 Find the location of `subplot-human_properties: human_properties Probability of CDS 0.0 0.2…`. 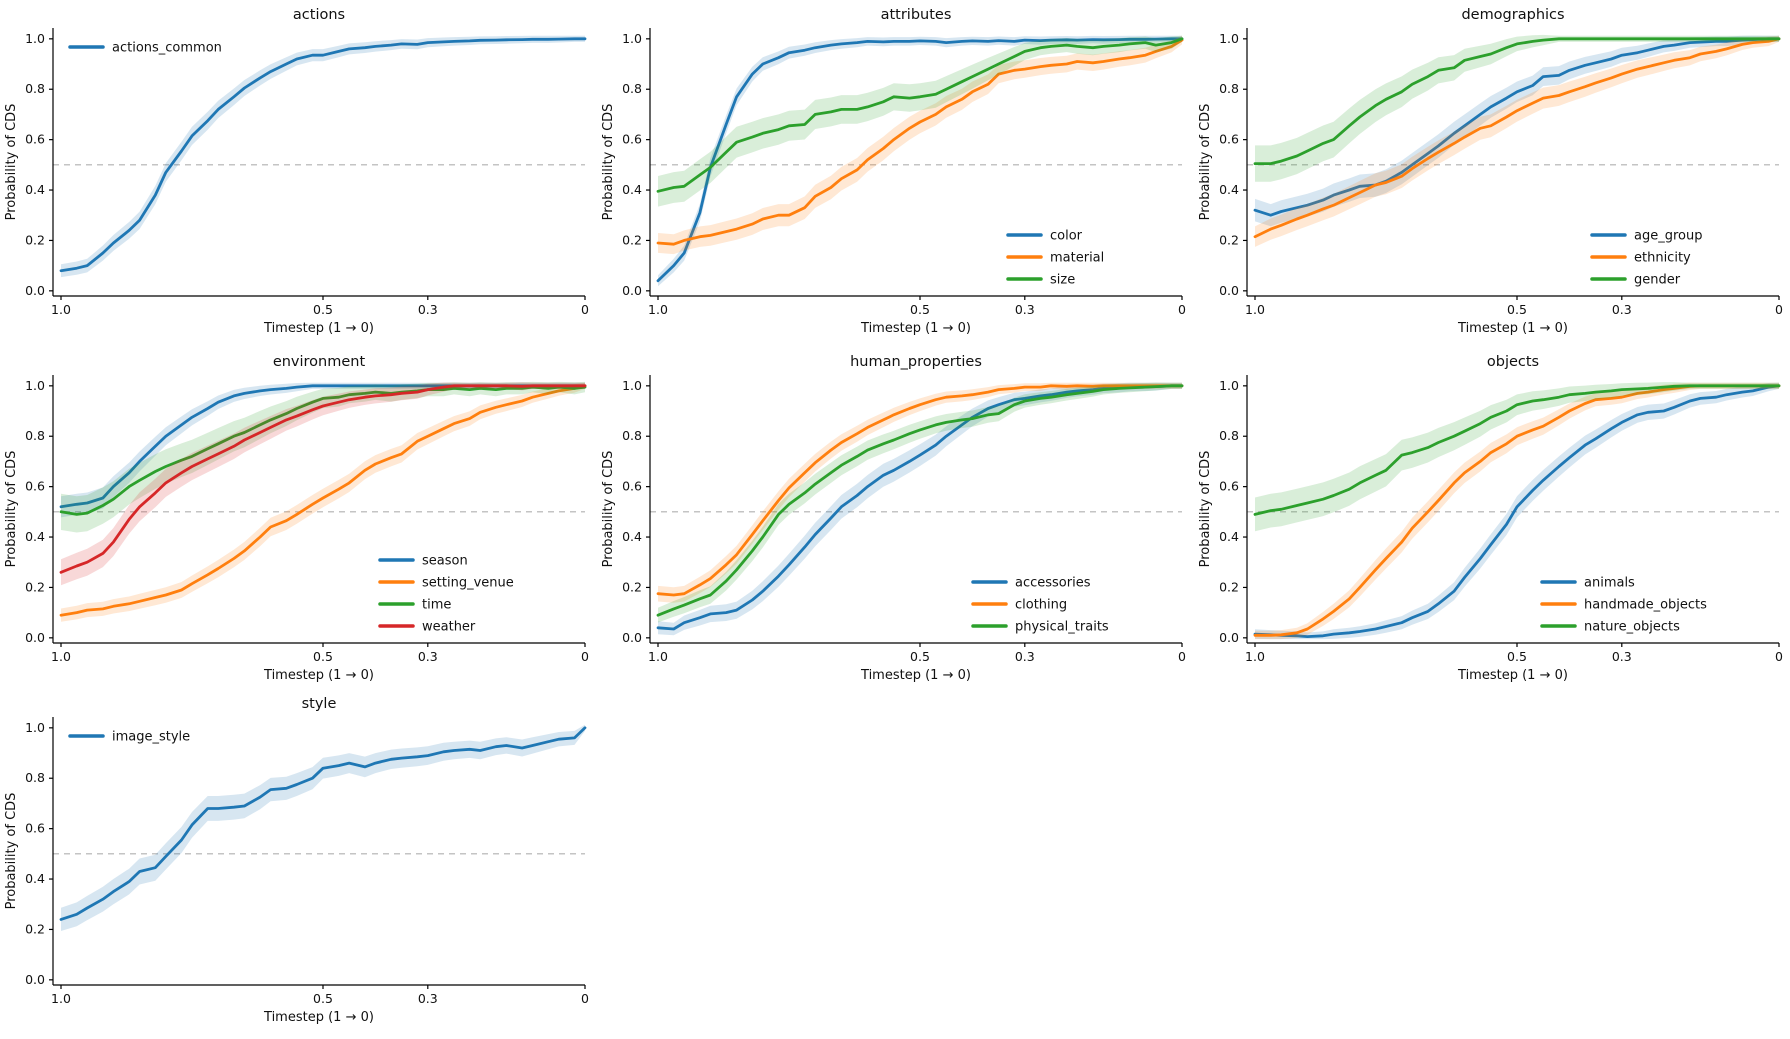

subplot-human_properties: human_properties Probability of CDS 0.0 0.2… is located at coordinates (893, 518).